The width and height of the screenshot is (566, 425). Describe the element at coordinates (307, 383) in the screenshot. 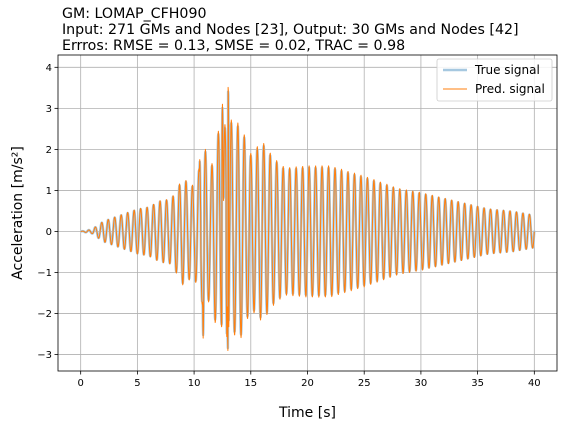

I see `x-tick-label: 20` at that location.